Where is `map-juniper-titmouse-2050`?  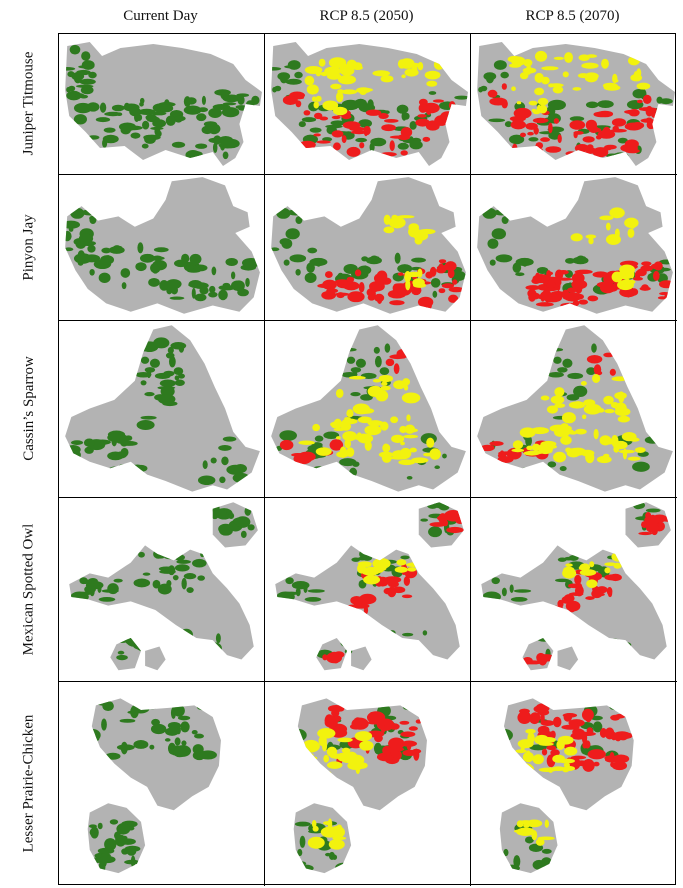 map-juniper-titmouse-2050 is located at coordinates (368, 104).